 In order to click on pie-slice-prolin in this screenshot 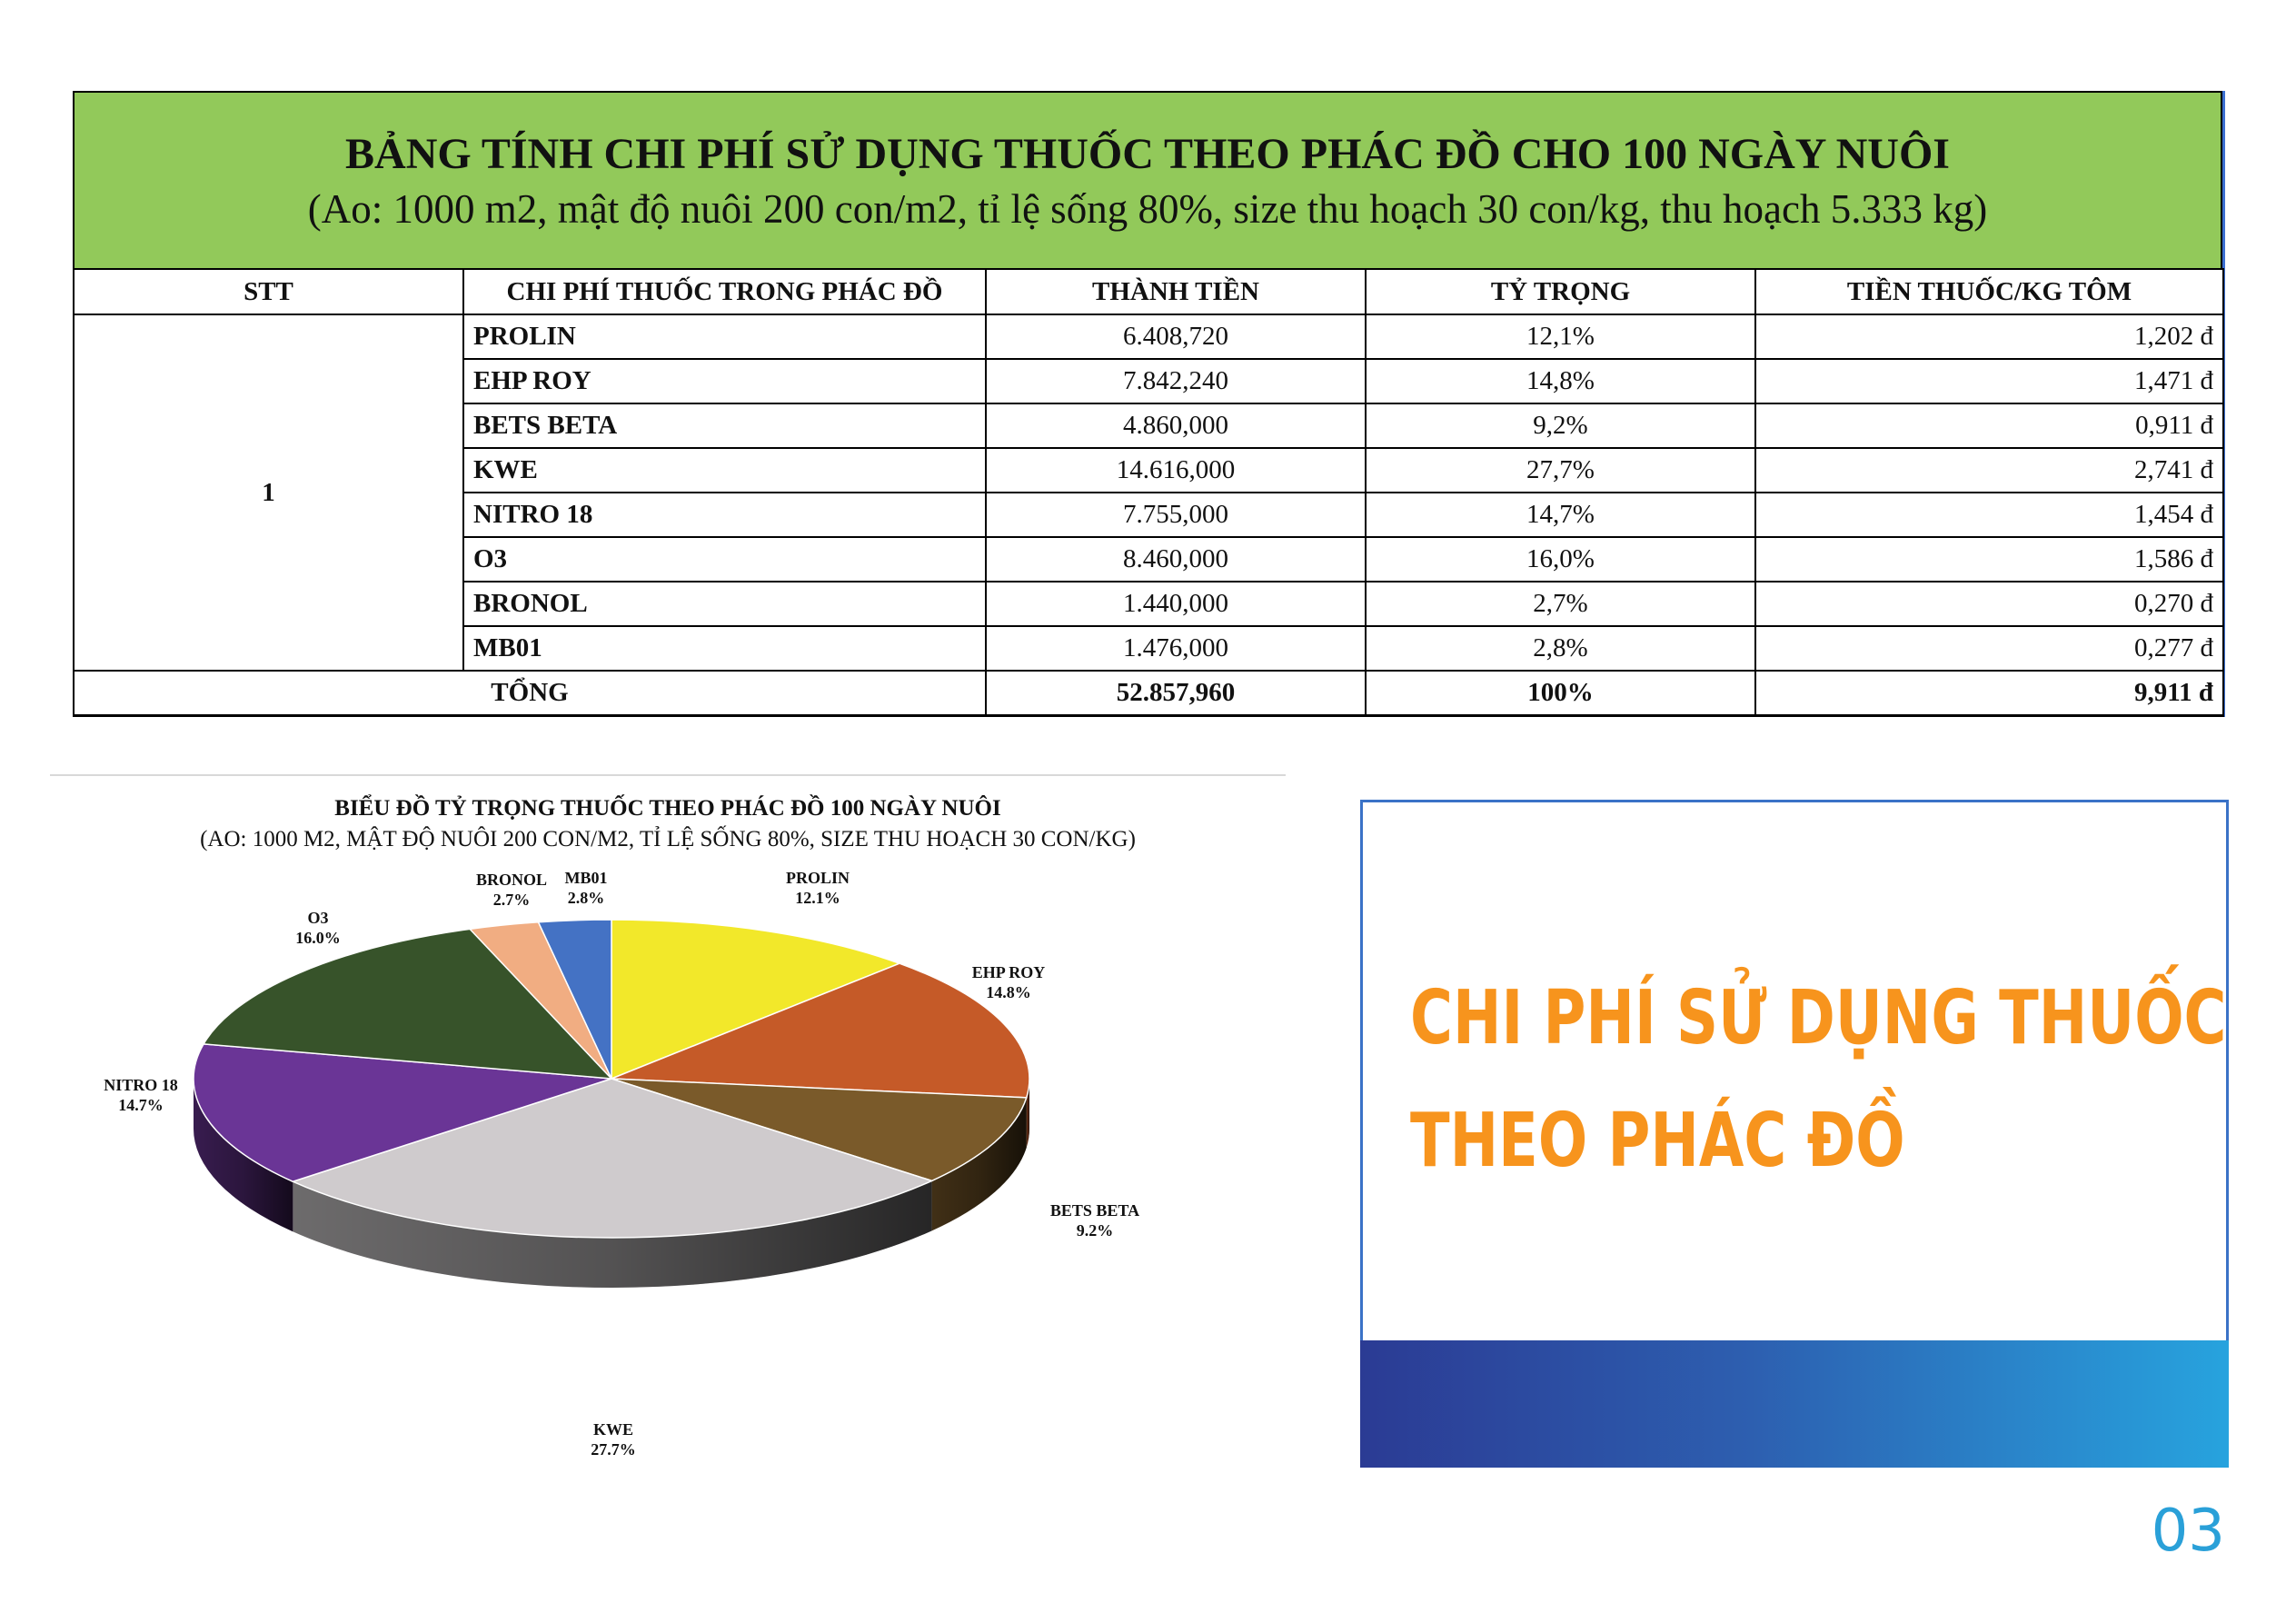, I will do `click(756, 999)`.